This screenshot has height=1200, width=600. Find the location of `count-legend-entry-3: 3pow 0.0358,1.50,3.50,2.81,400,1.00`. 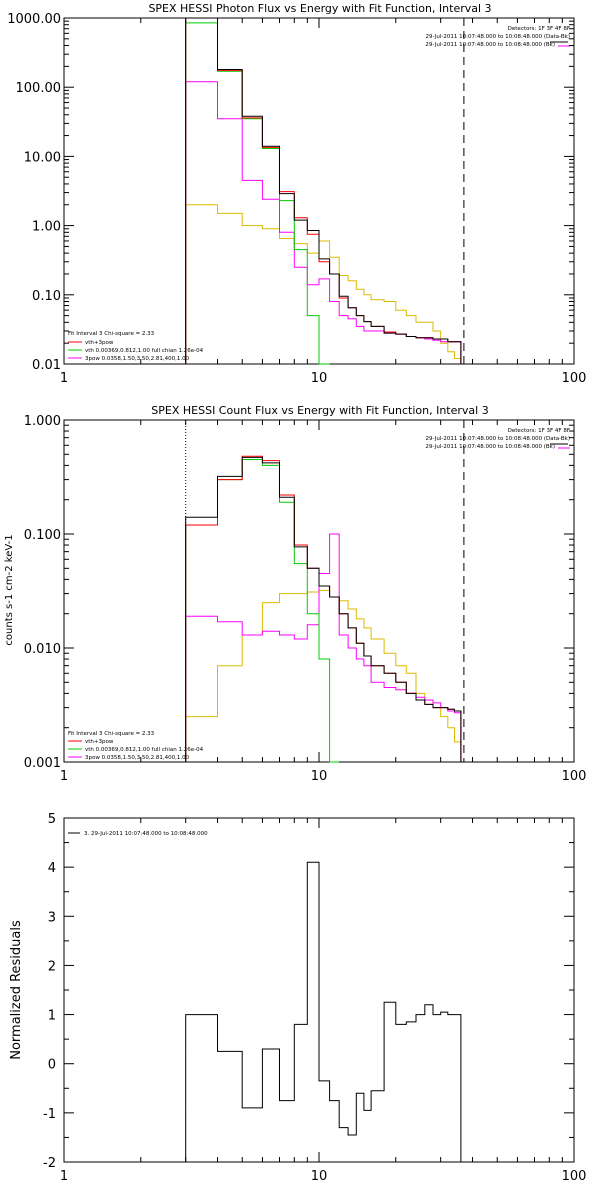

count-legend-entry-3: 3pow 0.0358,1.50,3.50,2.81,400,1.00 is located at coordinates (137, 758).